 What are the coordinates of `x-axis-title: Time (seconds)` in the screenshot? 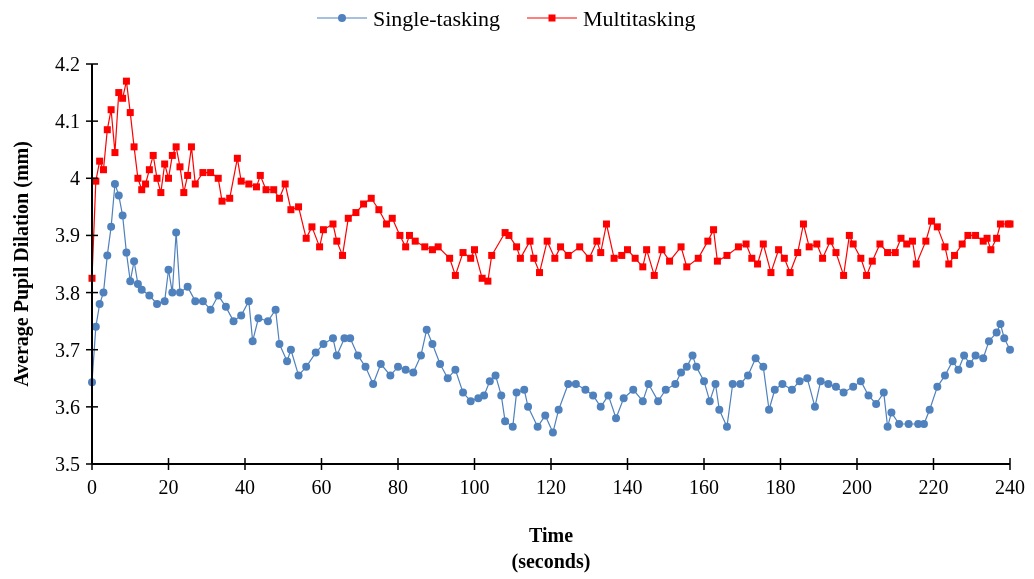 It's located at (551, 548).